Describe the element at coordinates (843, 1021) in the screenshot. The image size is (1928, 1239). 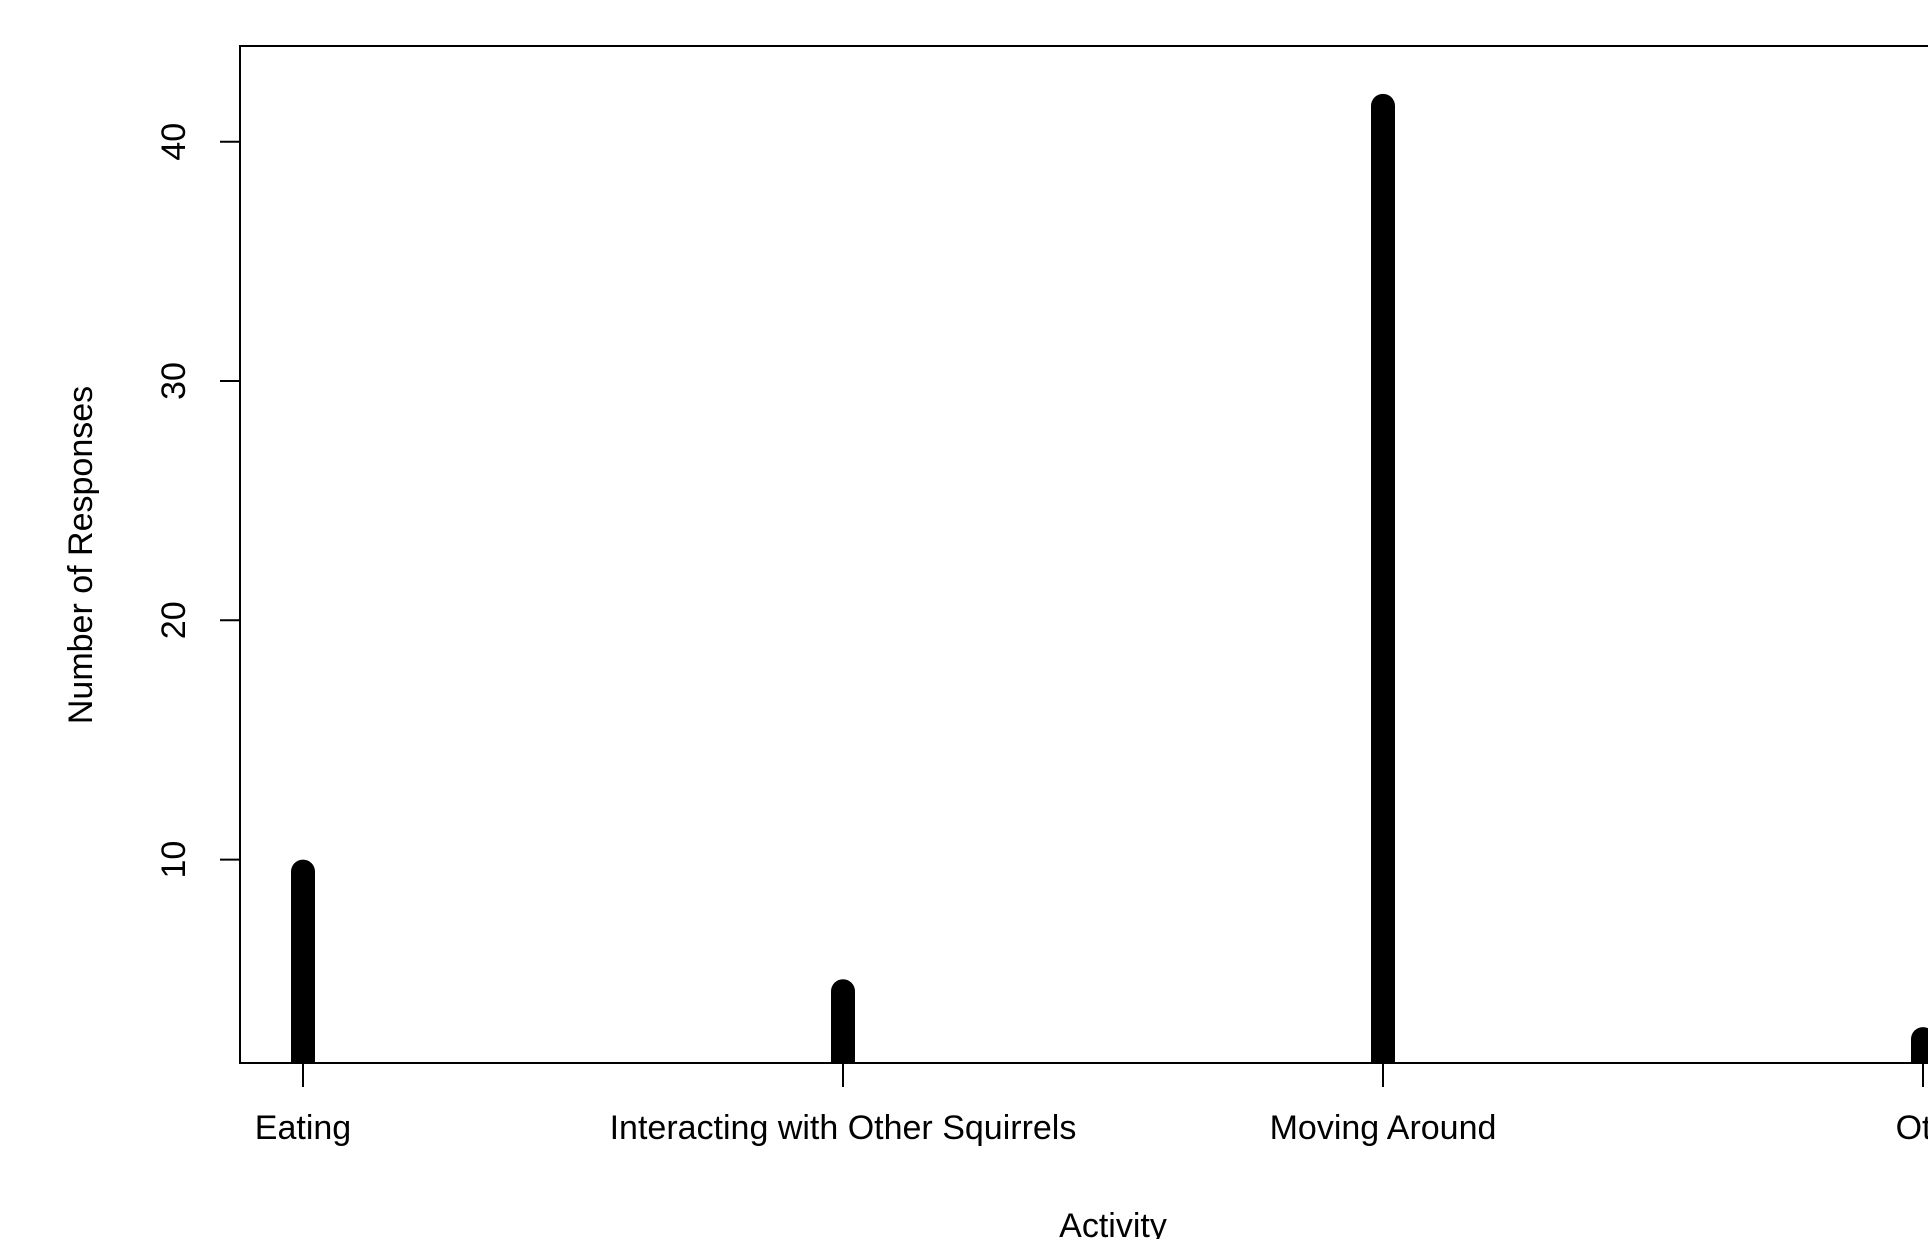
I see `bar-interacting-with-other-squirrels` at that location.